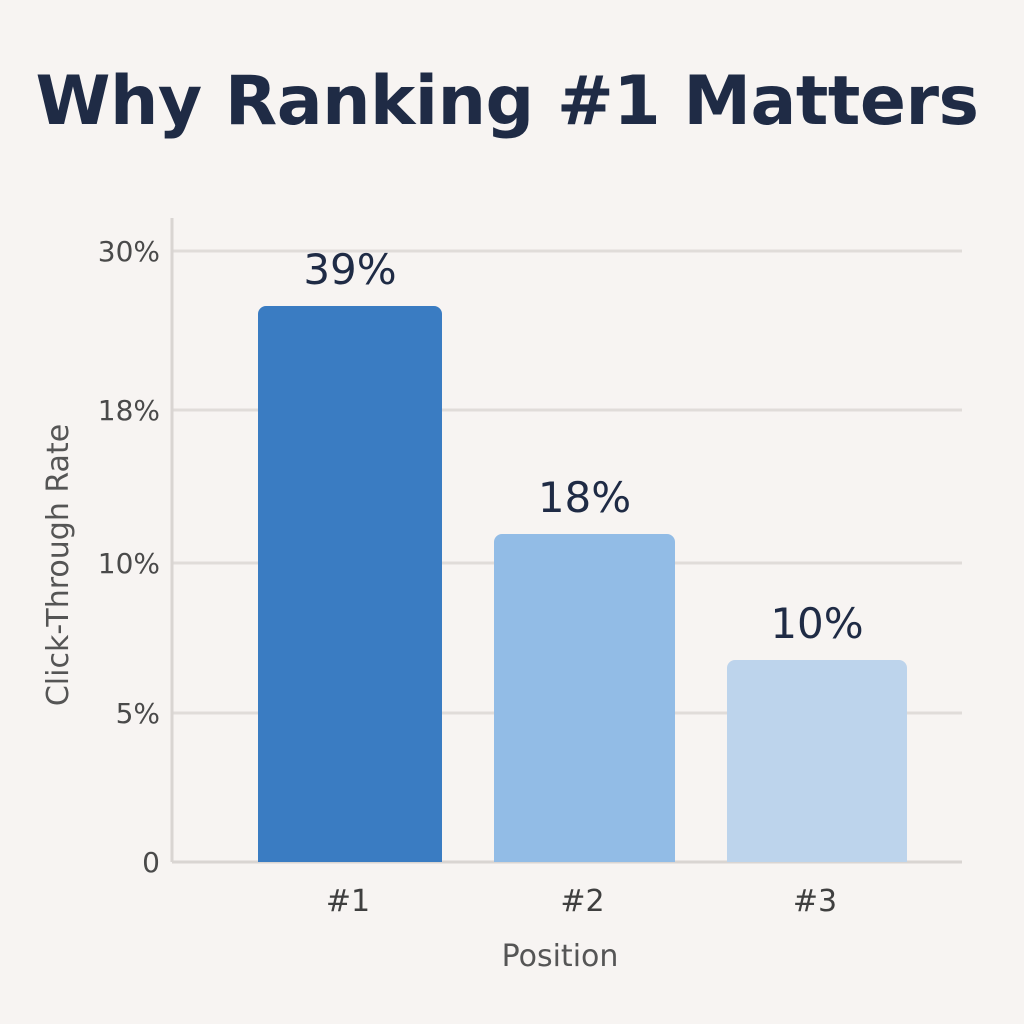 The image size is (1024, 1024). What do you see at coordinates (129, 563) in the screenshot?
I see `y-tick-label: 10%` at bounding box center [129, 563].